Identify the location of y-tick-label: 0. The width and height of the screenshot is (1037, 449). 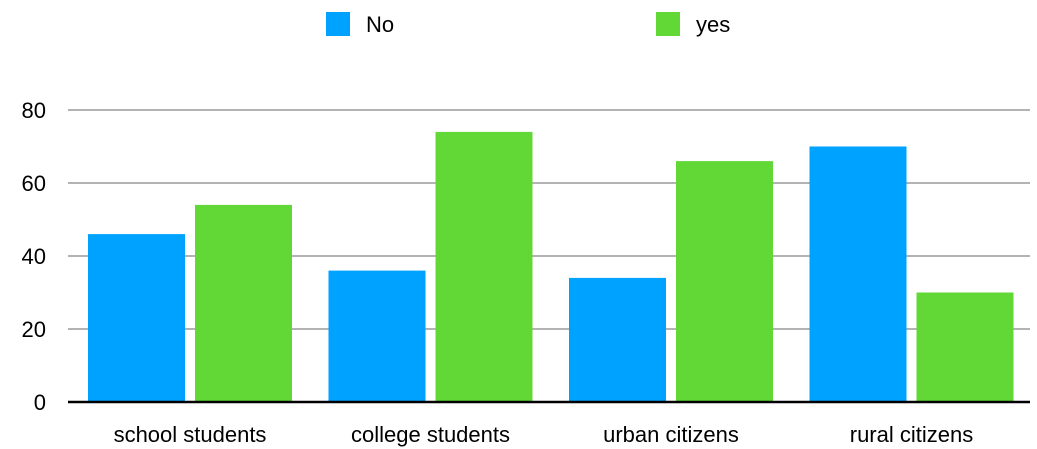
(40, 402).